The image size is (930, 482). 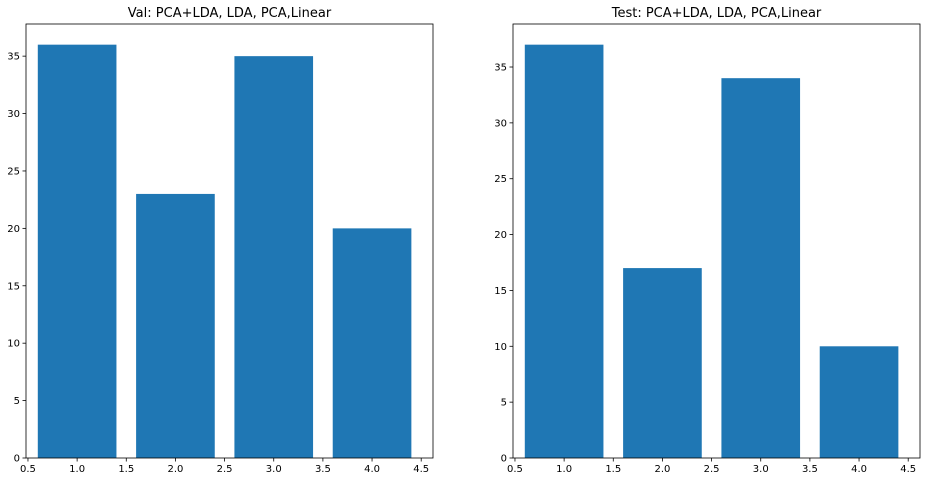 What do you see at coordinates (515, 469) in the screenshot?
I see `test-x-tick-label: 0.5` at bounding box center [515, 469].